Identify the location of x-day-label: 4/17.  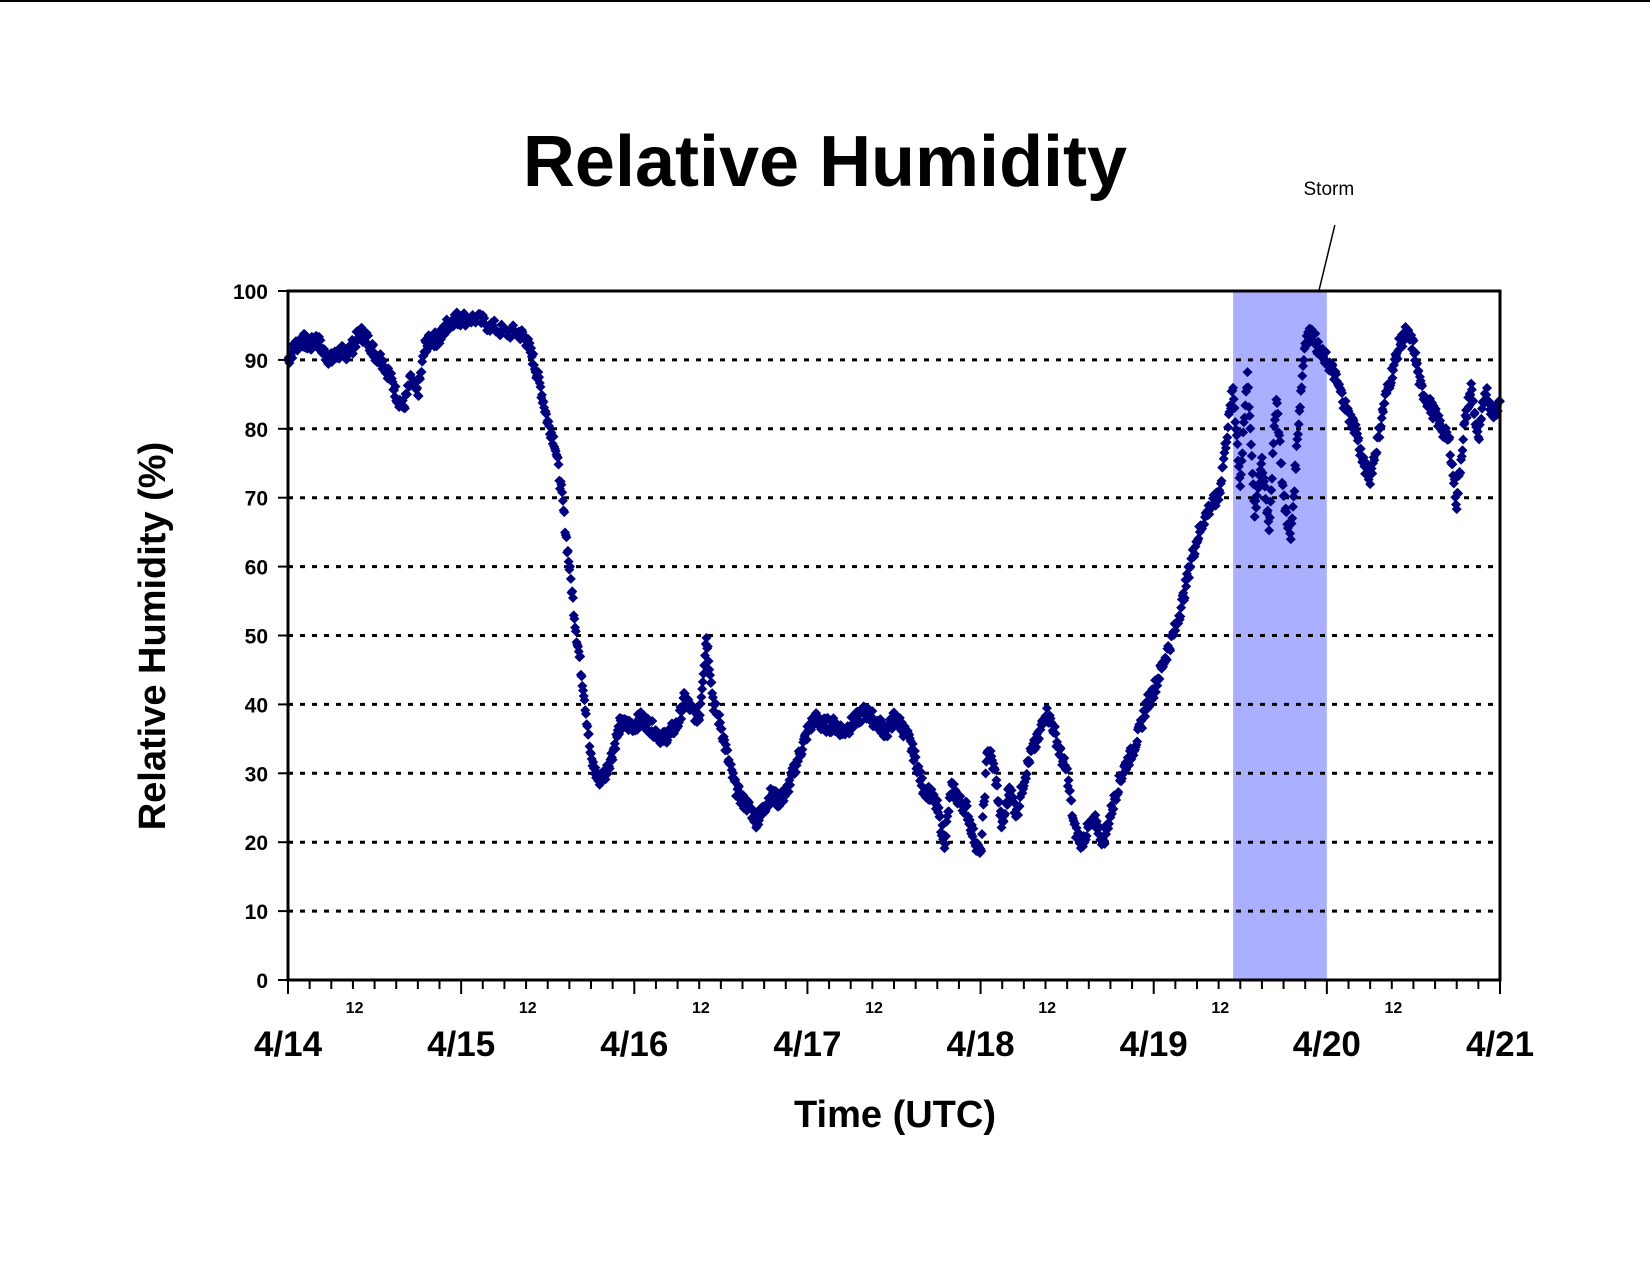
(807, 1044).